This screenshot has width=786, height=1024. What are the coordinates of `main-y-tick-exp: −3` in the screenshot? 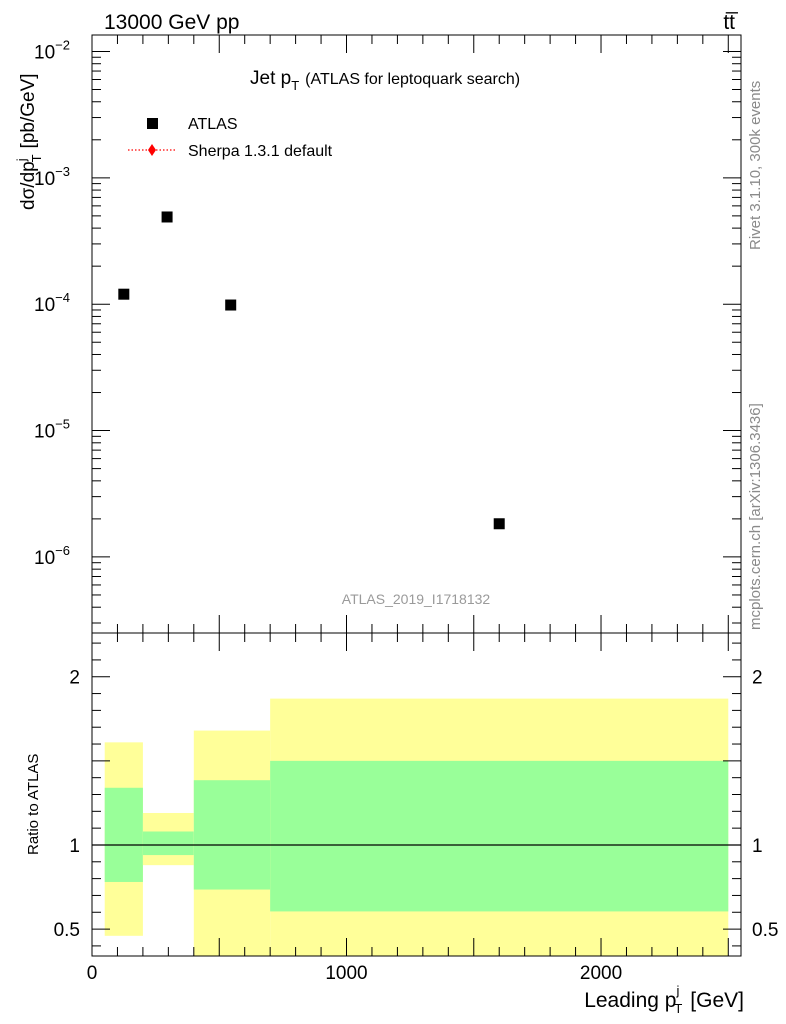 It's located at (62, 171).